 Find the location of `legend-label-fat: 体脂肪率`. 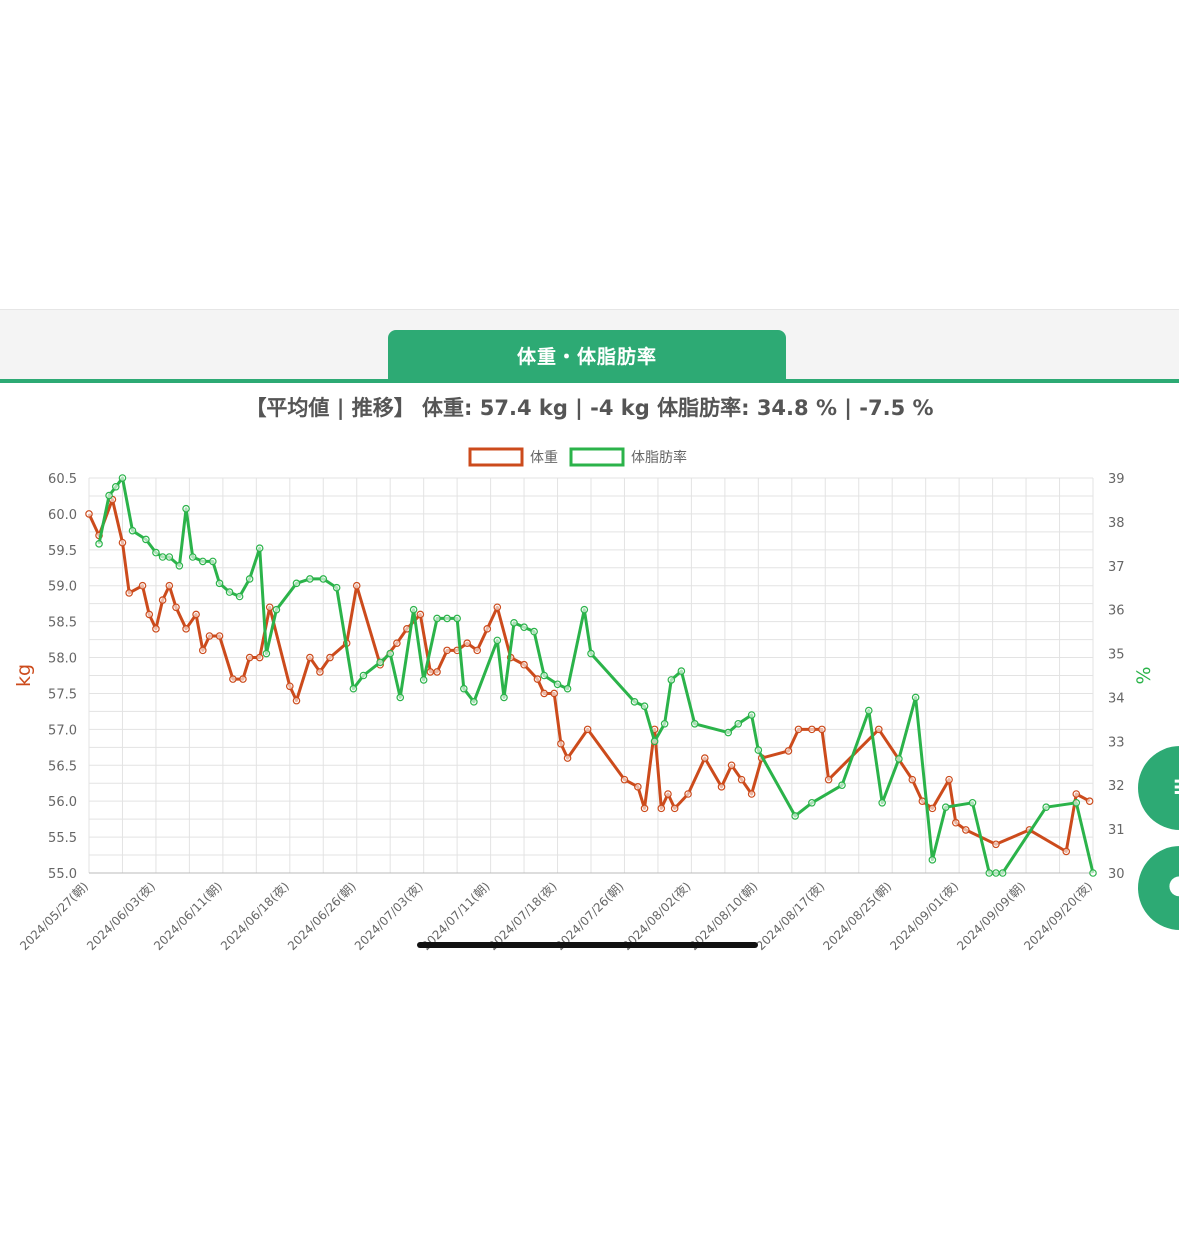

legend-label-fat: 体脂肪率 is located at coordinates (659, 457).